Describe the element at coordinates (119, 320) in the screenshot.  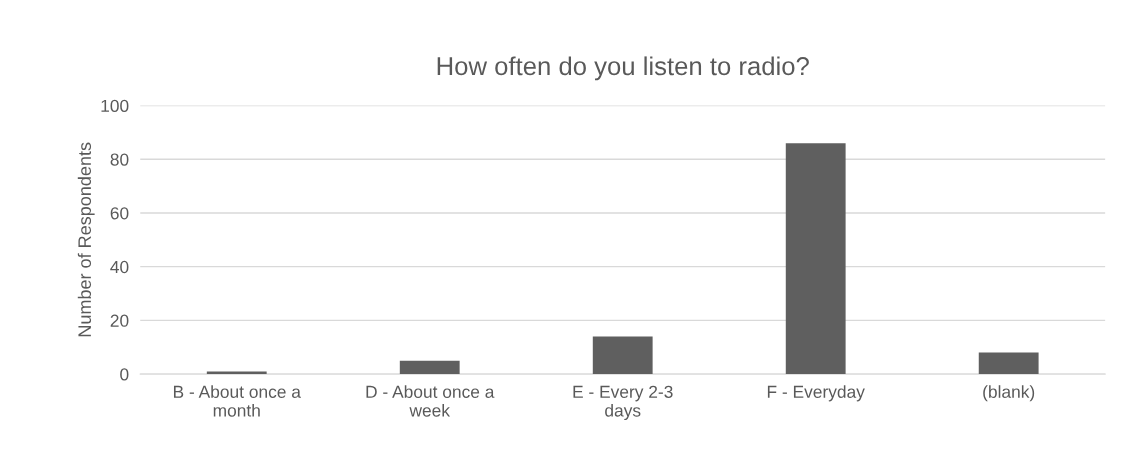
I see `y-tick-label: 20` at that location.